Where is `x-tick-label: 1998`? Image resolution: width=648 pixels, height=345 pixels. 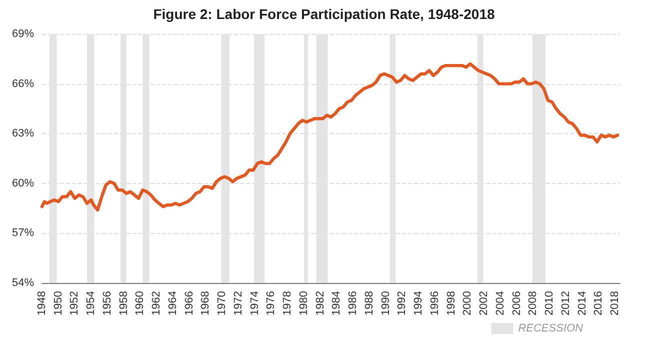 x-tick-label: 1998 is located at coordinates (451, 303).